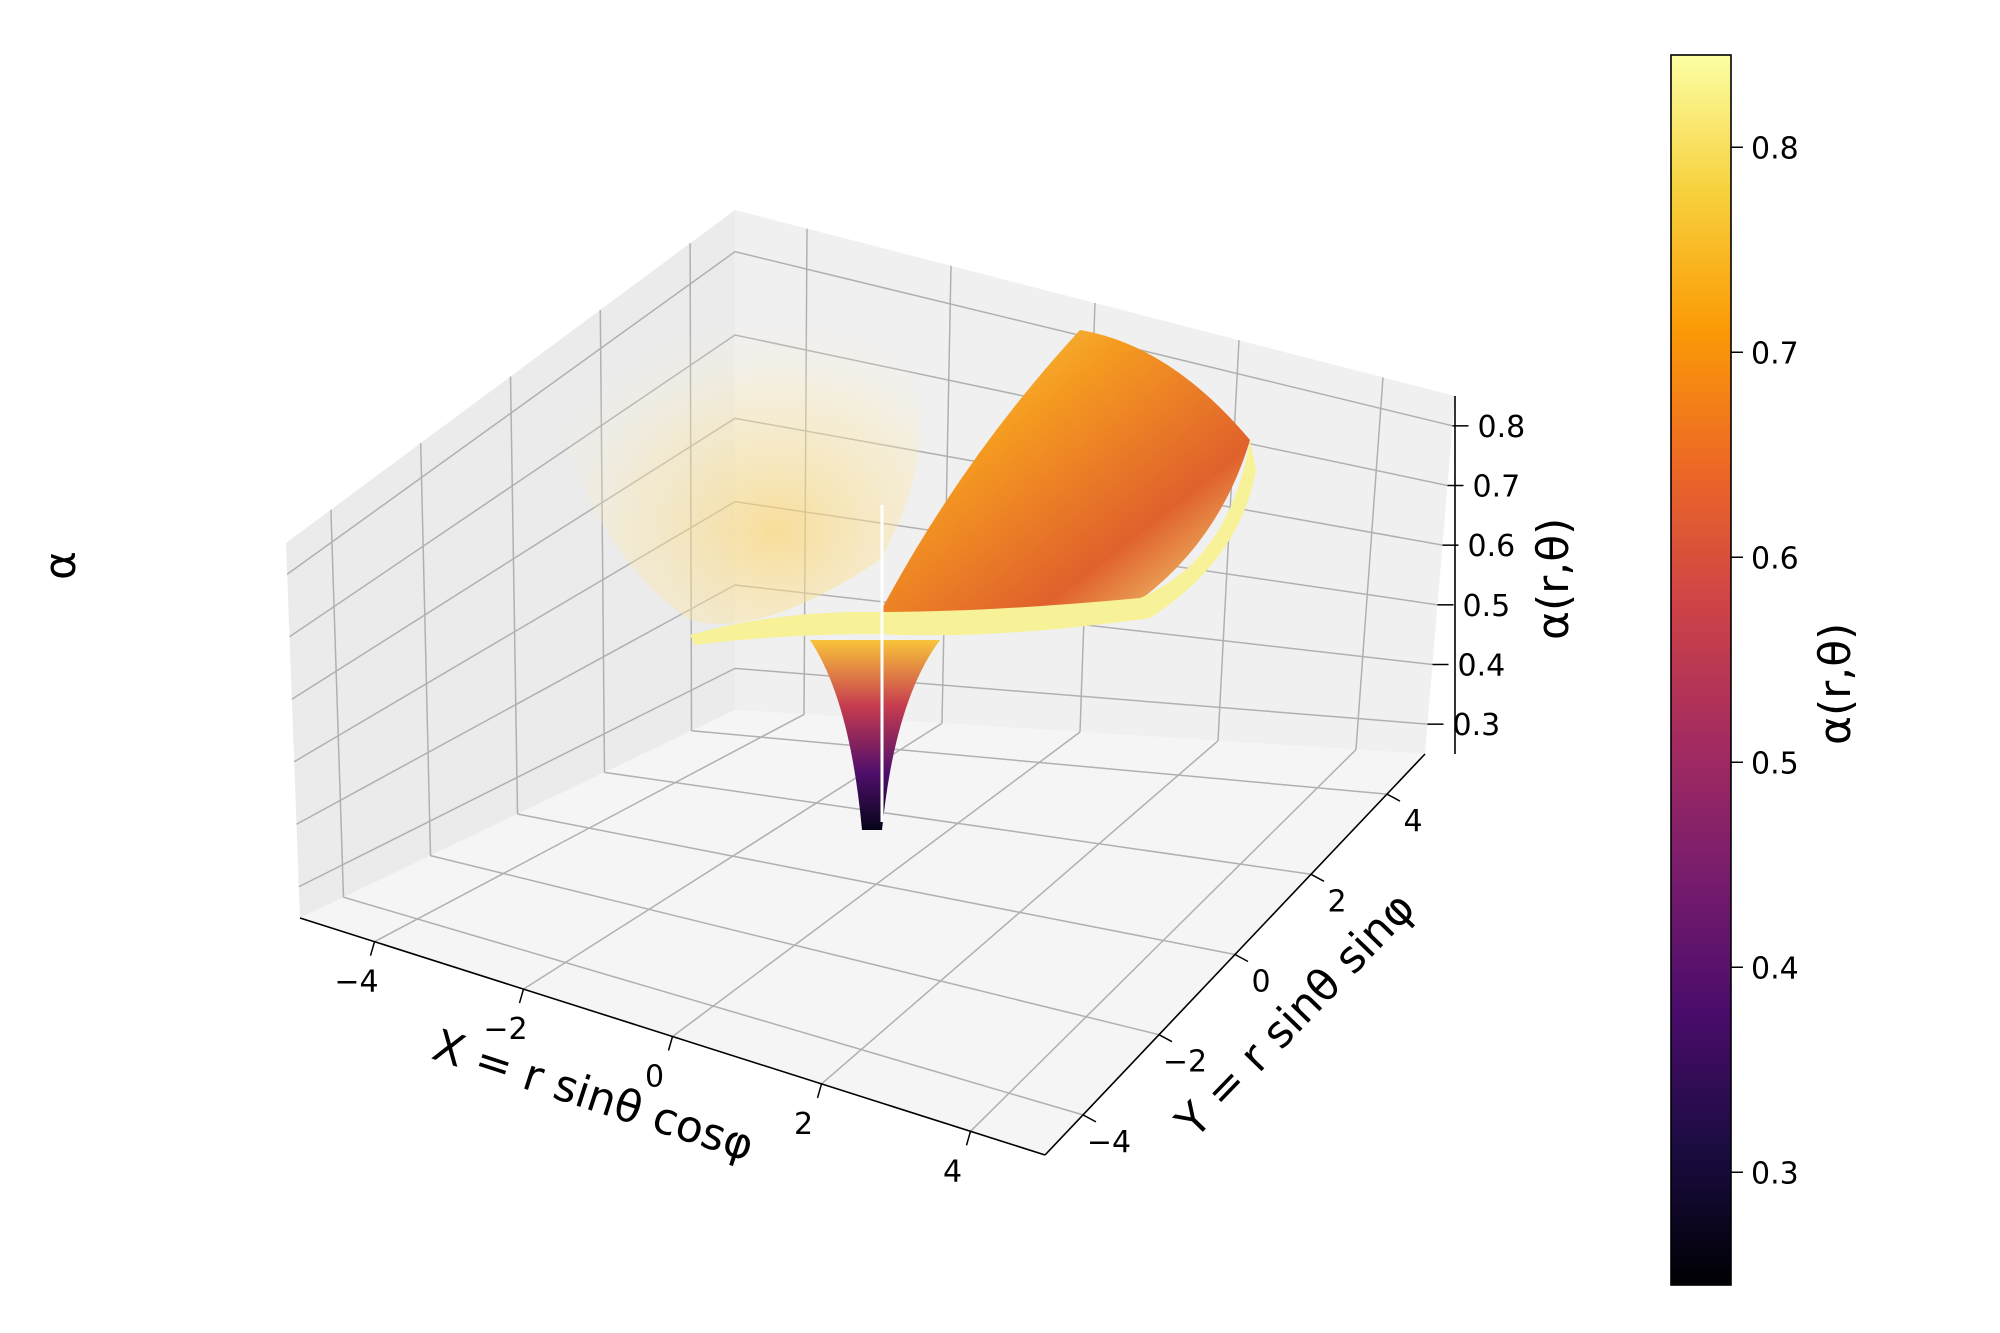  What do you see at coordinates (803, 1124) in the screenshot?
I see `x-tick-label: 2` at bounding box center [803, 1124].